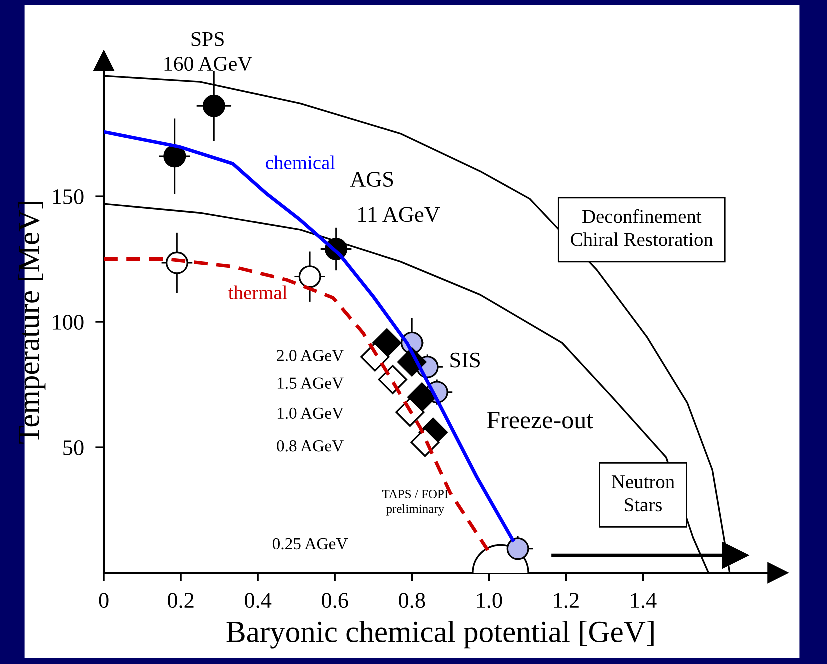 This screenshot has width=827, height=664. Describe the element at coordinates (258, 600) in the screenshot. I see `x-tick-label: 0.4` at that location.